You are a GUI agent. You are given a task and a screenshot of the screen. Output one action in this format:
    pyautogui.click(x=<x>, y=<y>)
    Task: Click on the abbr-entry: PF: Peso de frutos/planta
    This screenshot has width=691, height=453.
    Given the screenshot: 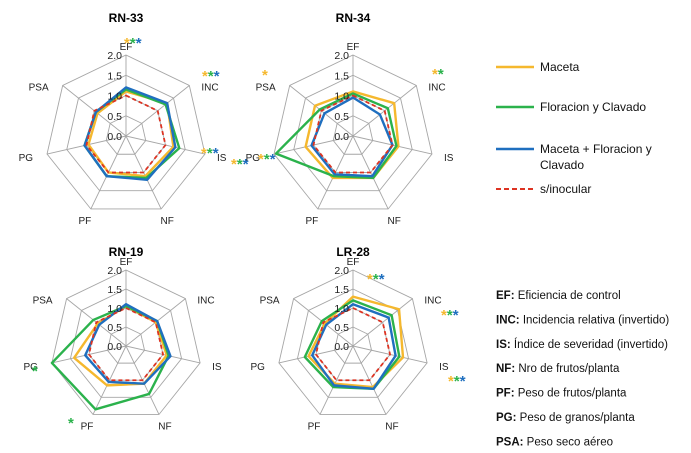 What is the action you would take?
    pyautogui.click(x=561, y=394)
    